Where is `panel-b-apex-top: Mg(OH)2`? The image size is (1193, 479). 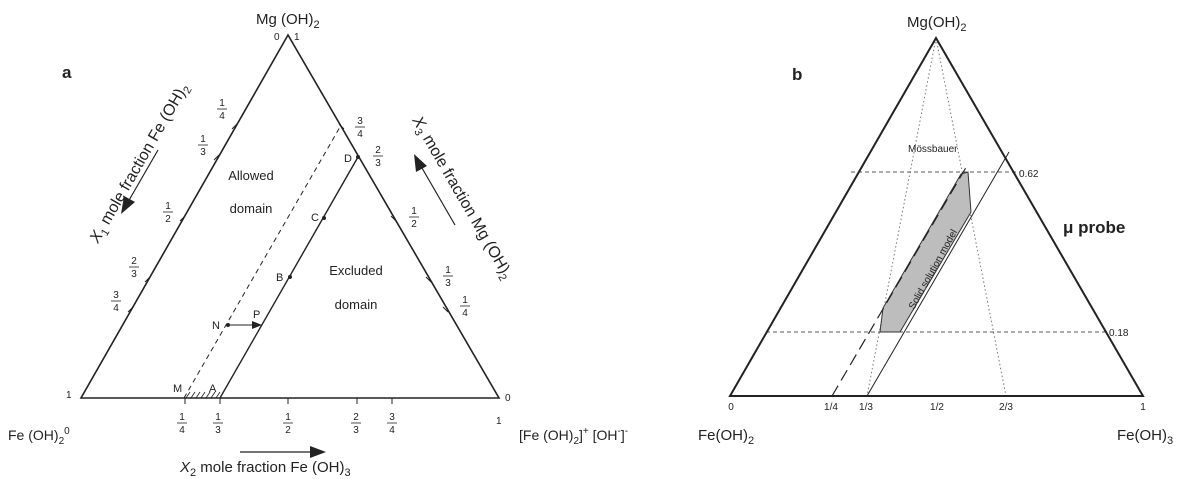
panel-b-apex-top: Mg(OH)2 is located at coordinates (936, 24).